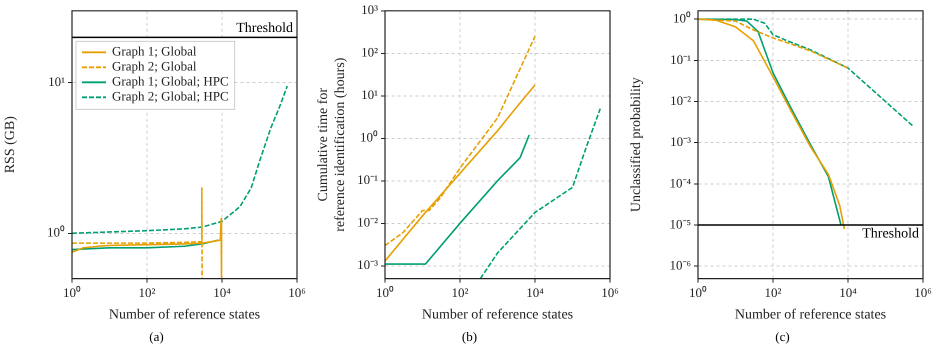 The image size is (941, 360). I want to click on y-tick-label: 10⁻⁴, so click(680, 182).